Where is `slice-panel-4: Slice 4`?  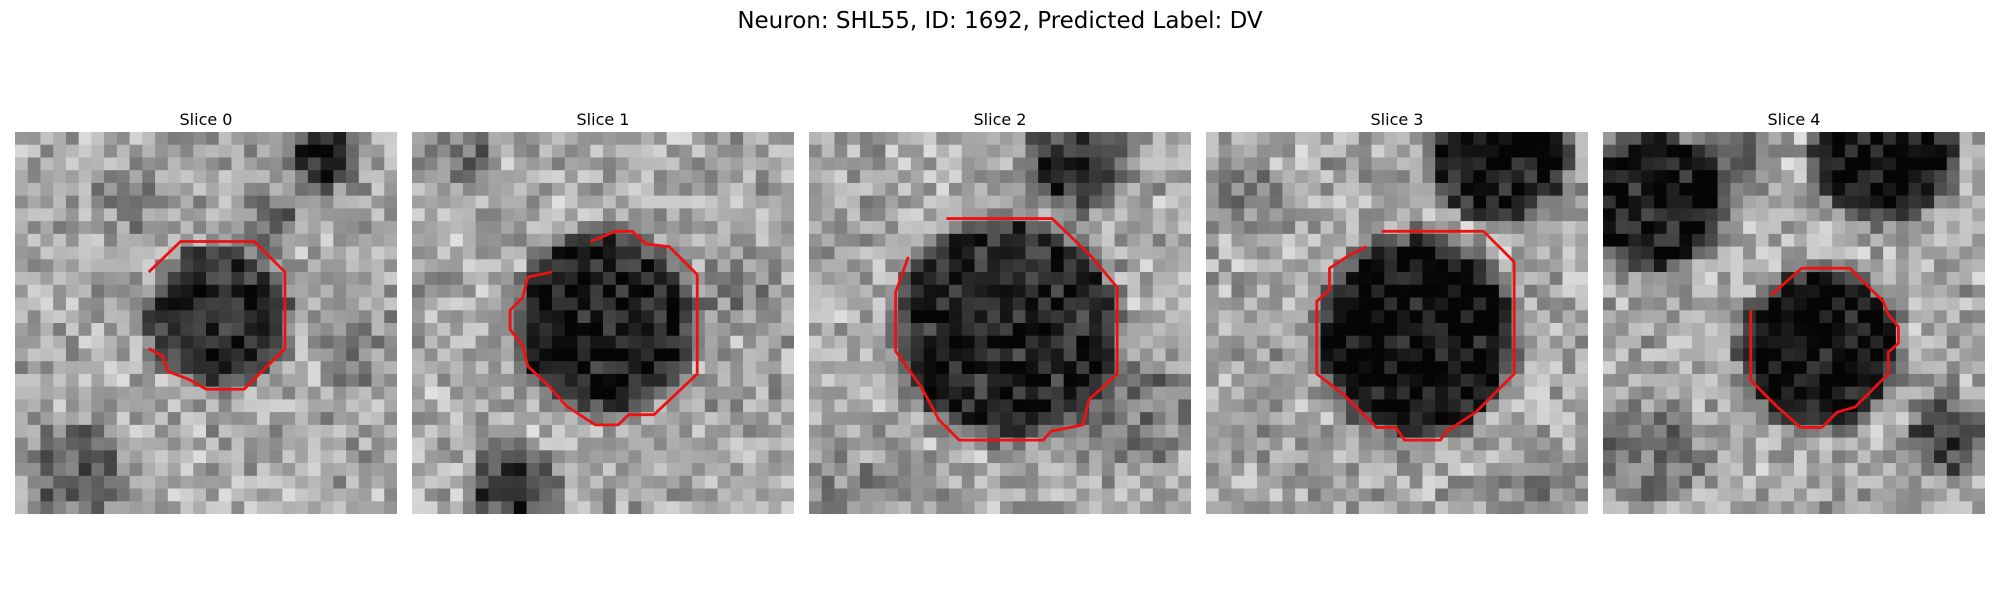
slice-panel-4: Slice 4 is located at coordinates (1794, 311).